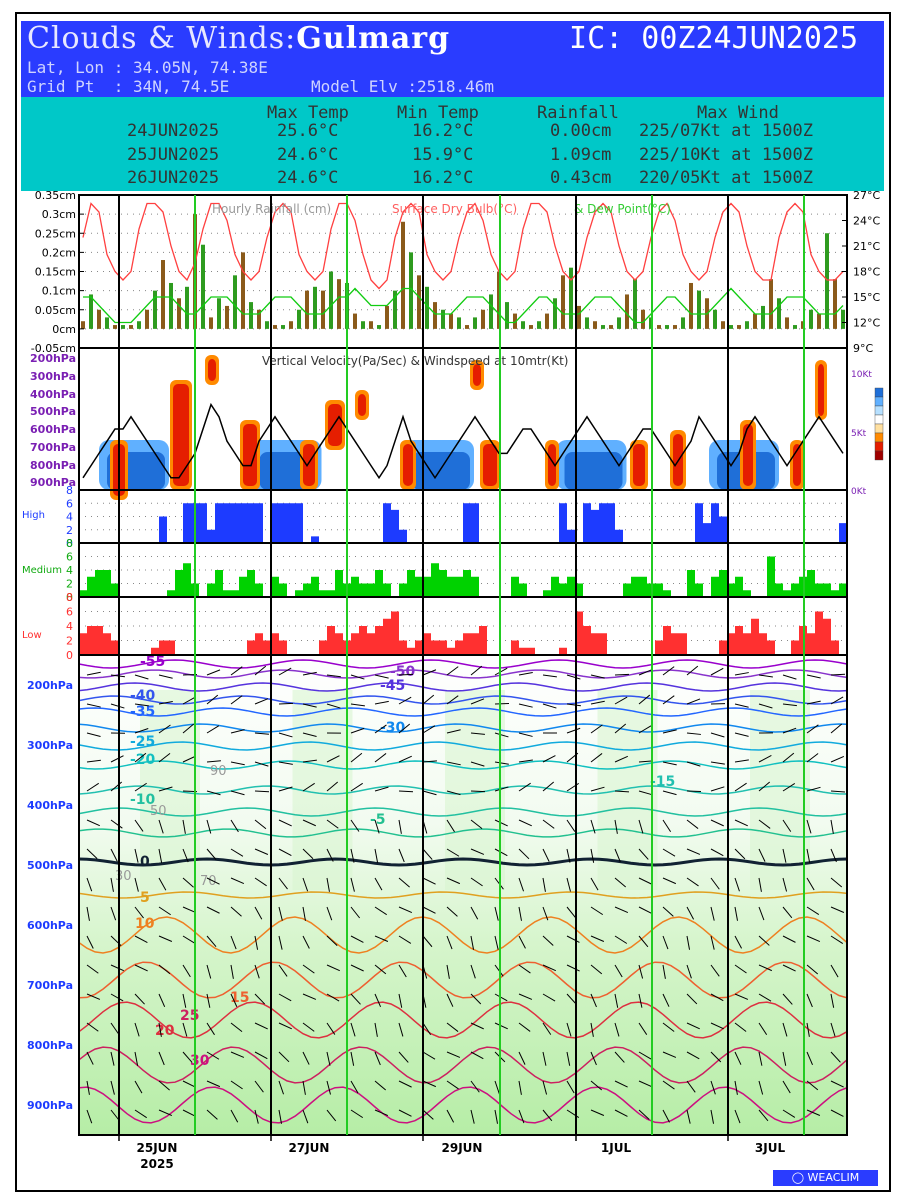 This screenshot has height=1200, width=900. Describe the element at coordinates (145, 924) in the screenshot. I see `temperature-contour-label: 10` at that location.